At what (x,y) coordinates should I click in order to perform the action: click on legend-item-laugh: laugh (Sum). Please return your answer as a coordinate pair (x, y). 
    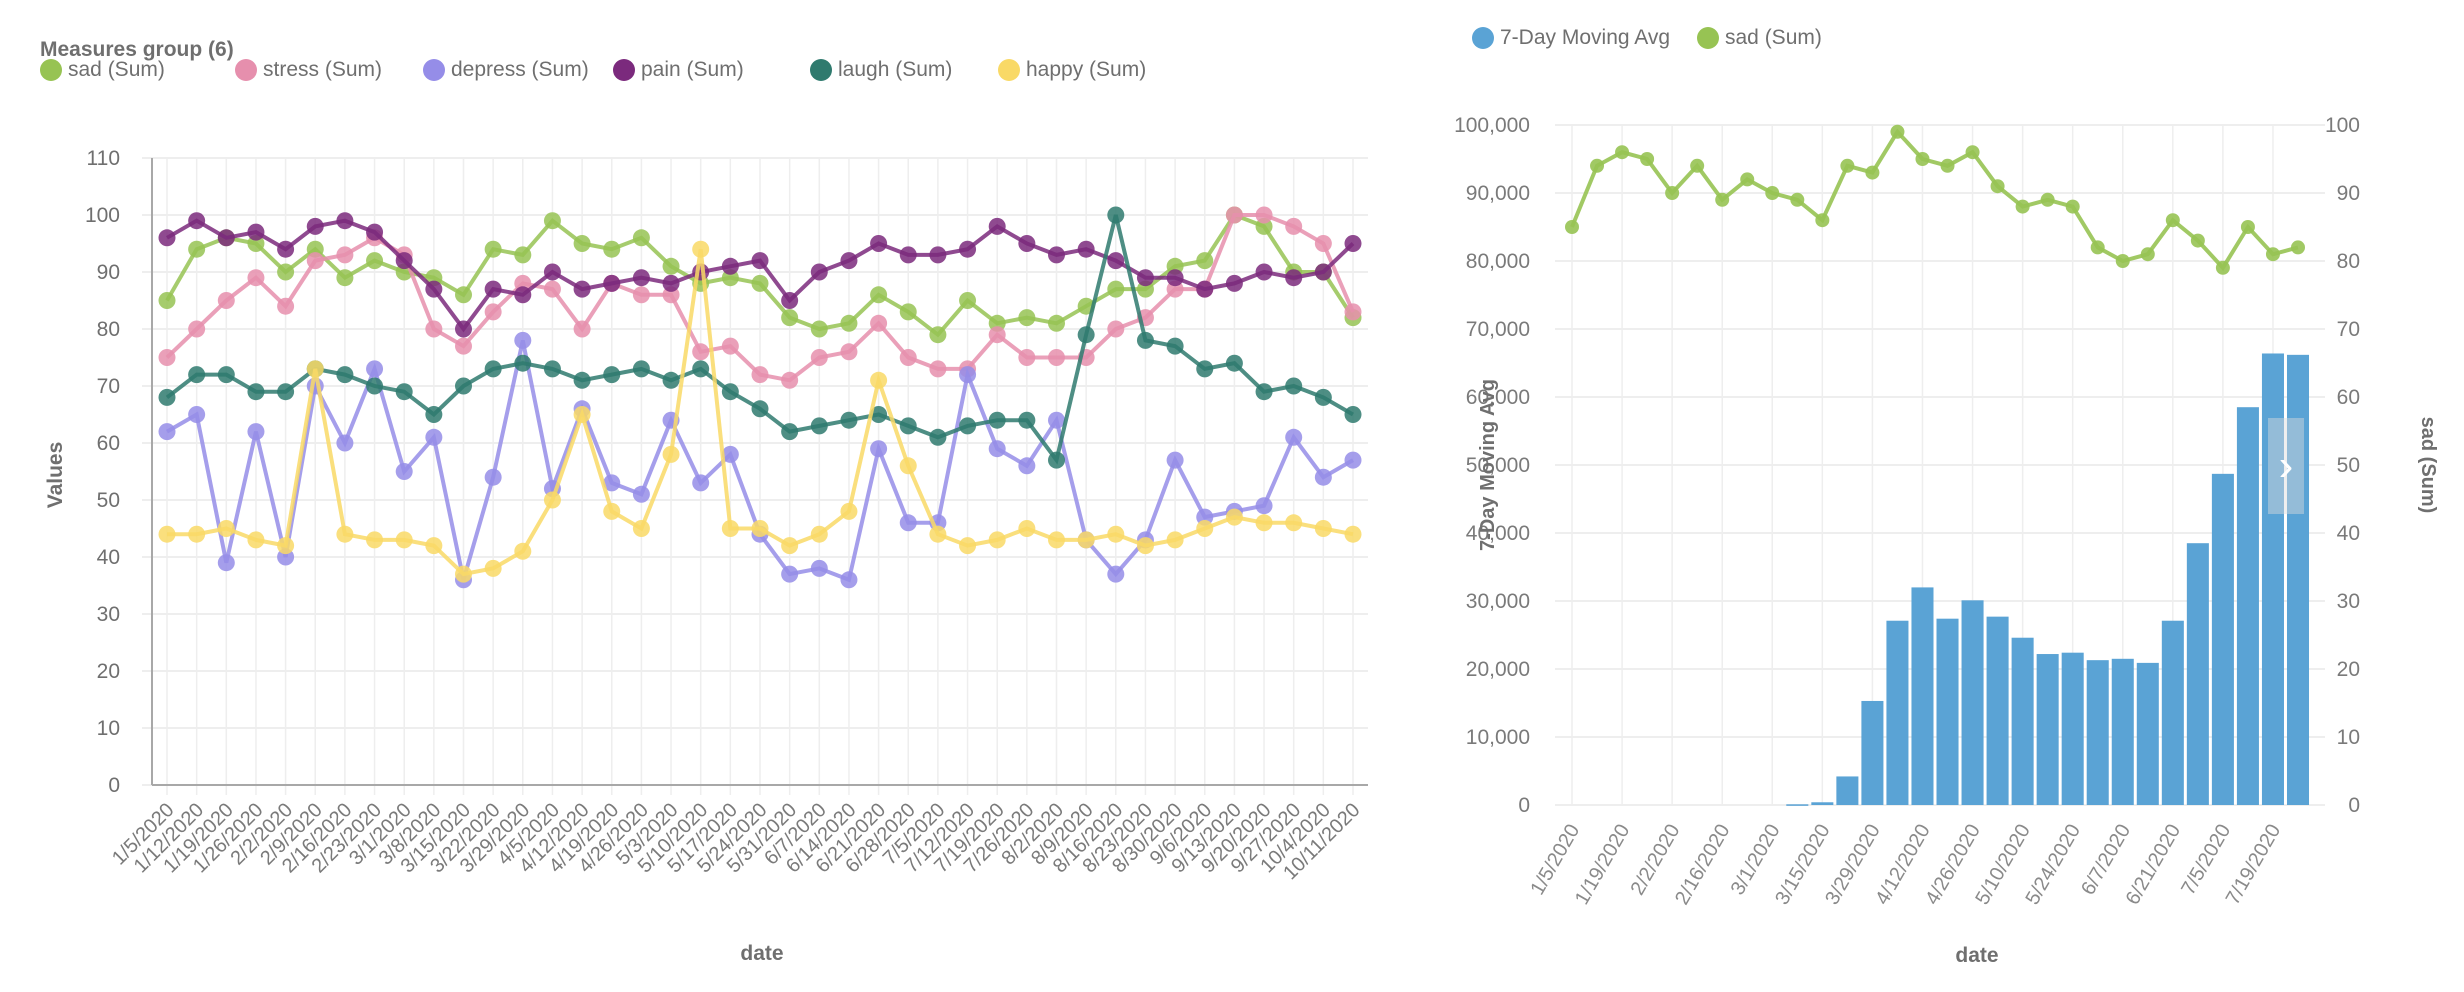
    Looking at the image, I should click on (881, 70).